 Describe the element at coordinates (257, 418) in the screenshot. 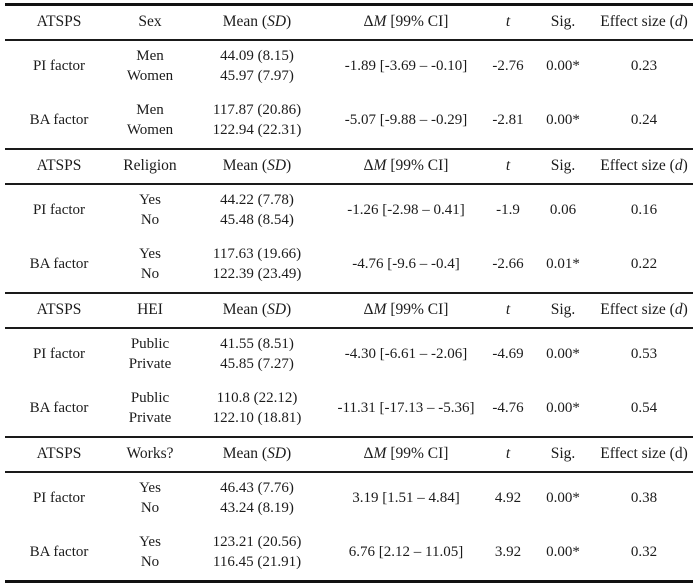

I see `mean-line-2: 122.10 (18.81)` at that location.